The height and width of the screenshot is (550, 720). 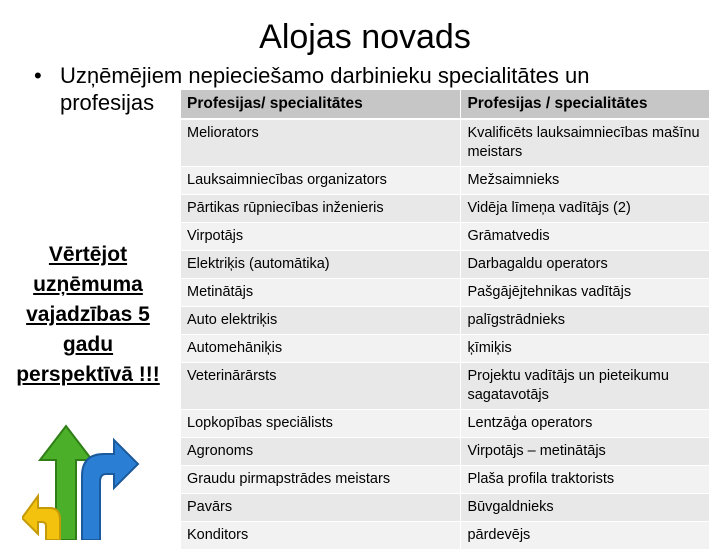 I want to click on table-cell: palīgstrādnieks, so click(x=585, y=320).